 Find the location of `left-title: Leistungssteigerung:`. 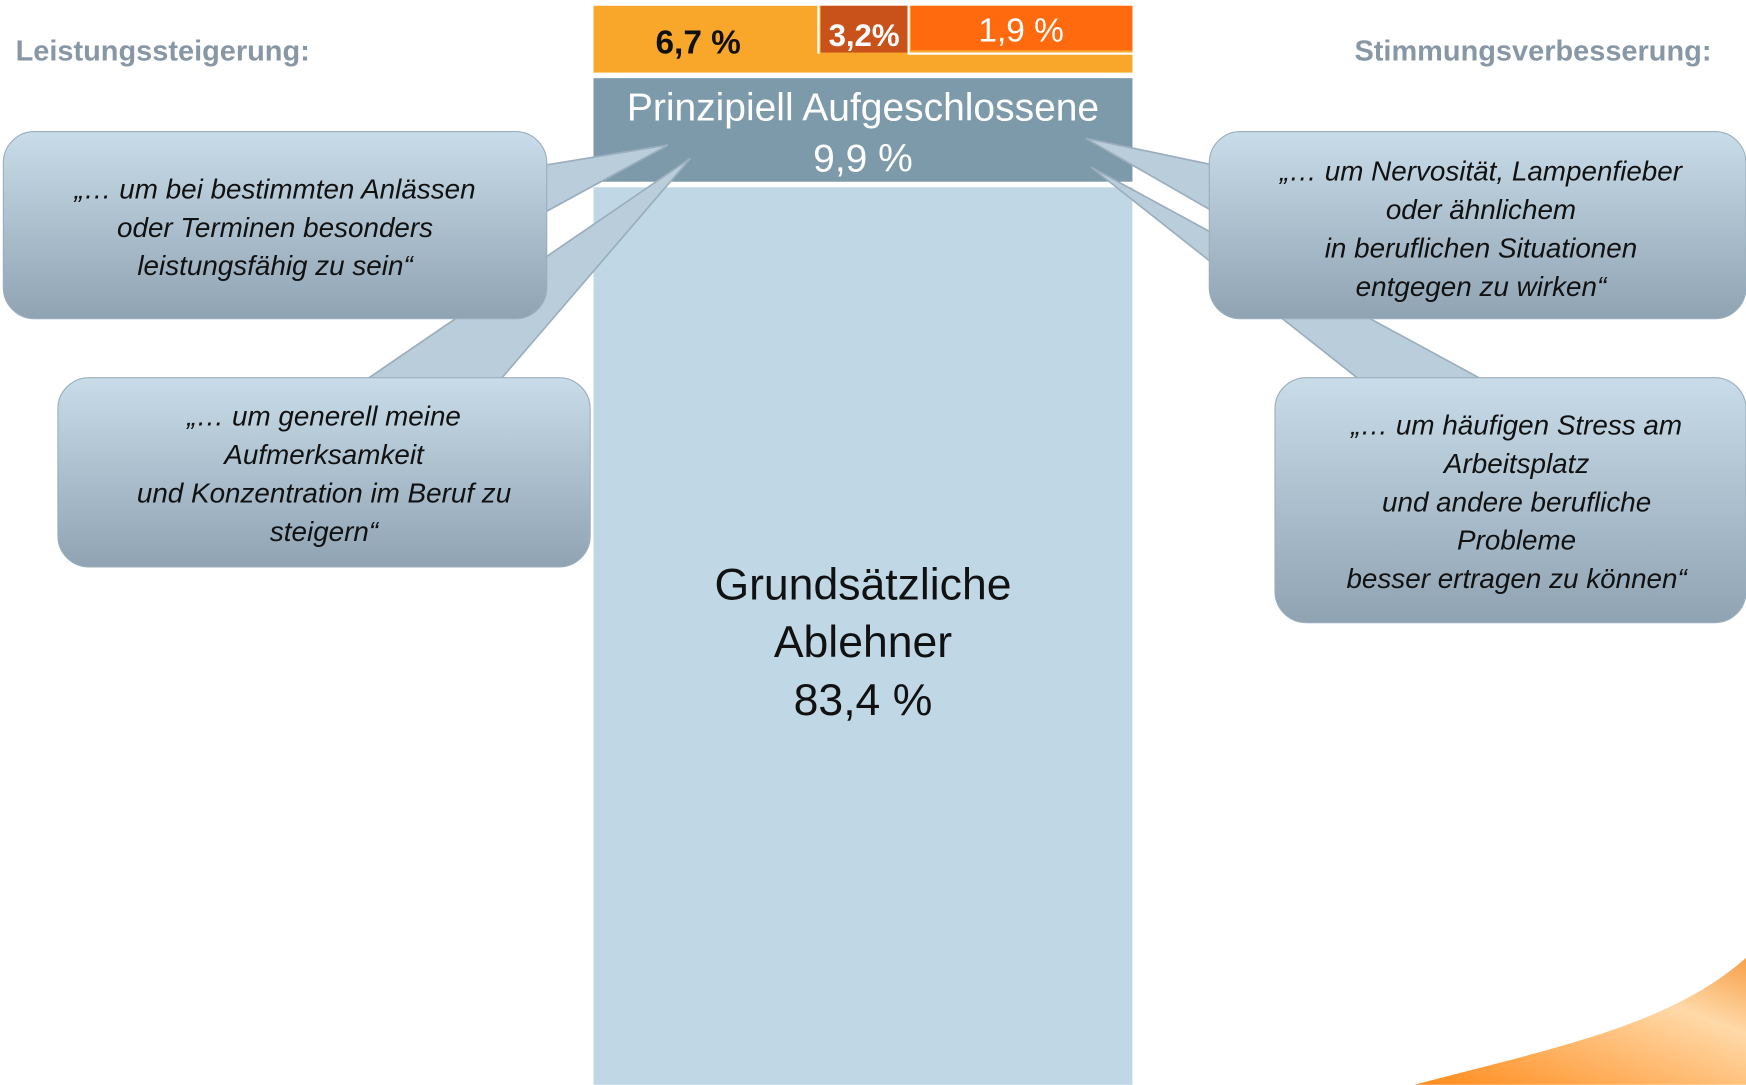

left-title: Leistungssteigerung: is located at coordinates (163, 51).